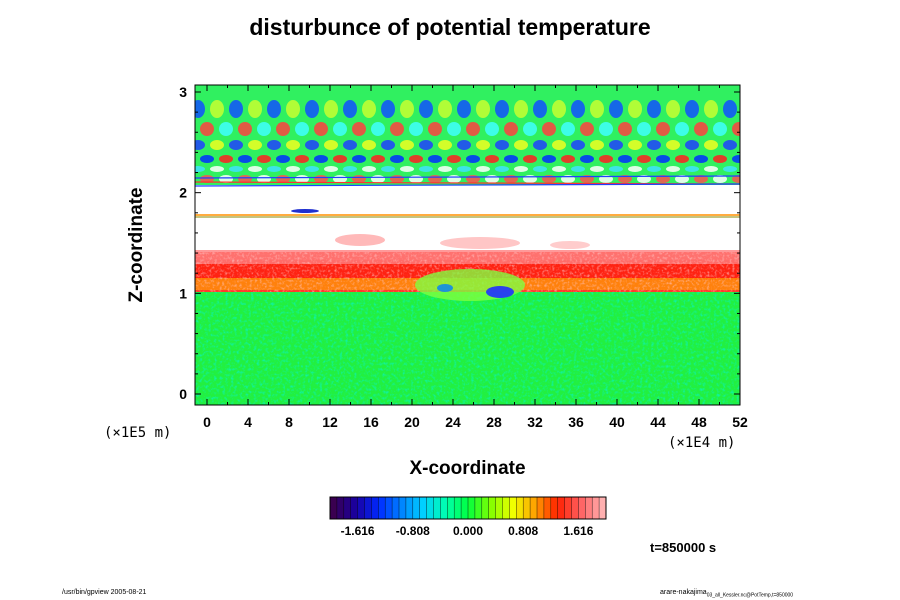 Image resolution: width=900 pixels, height=600 pixels. What do you see at coordinates (183, 193) in the screenshot?
I see `y-tick-label: 2` at bounding box center [183, 193].